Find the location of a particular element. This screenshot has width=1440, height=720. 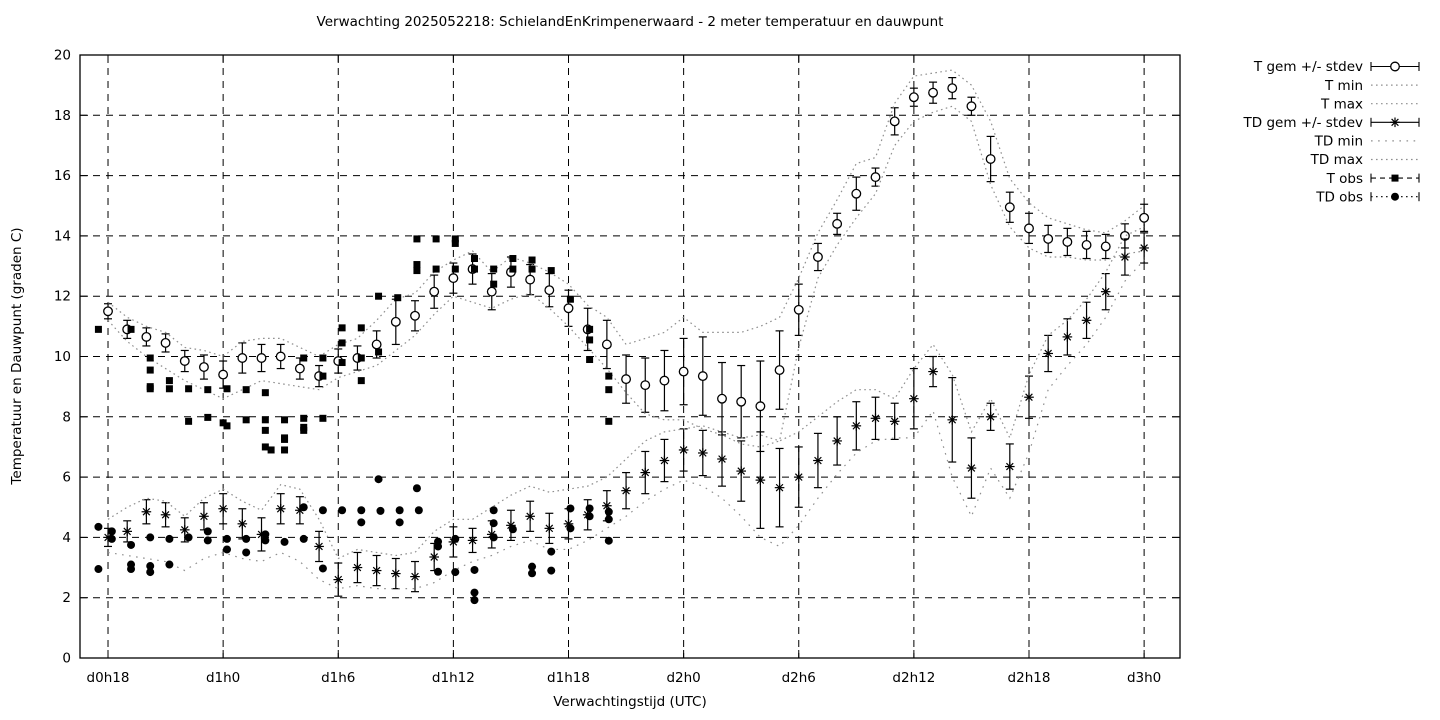

legend-label: TD gem +/- stdev is located at coordinates (1303, 123).